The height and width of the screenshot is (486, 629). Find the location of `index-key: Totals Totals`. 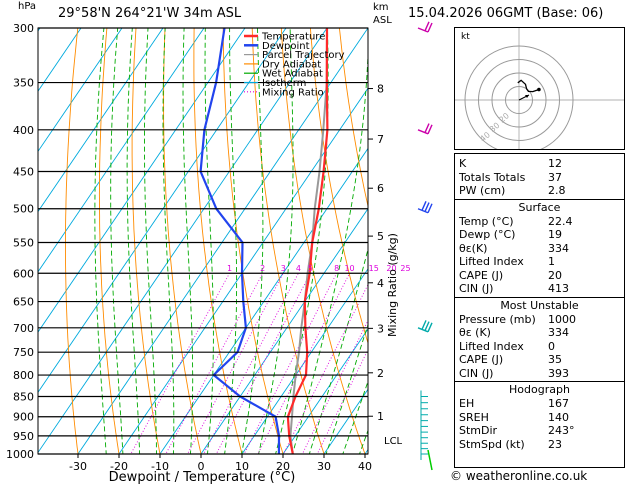

index-key: Totals Totals is located at coordinates (492, 177).